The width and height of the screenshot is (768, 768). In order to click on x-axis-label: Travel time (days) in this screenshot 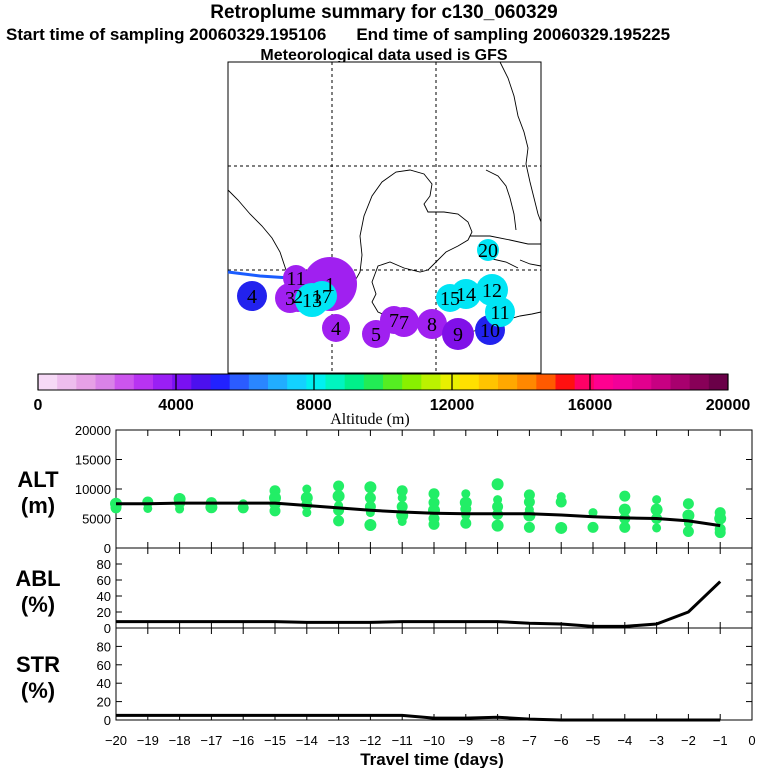, I will do `click(432, 759)`.